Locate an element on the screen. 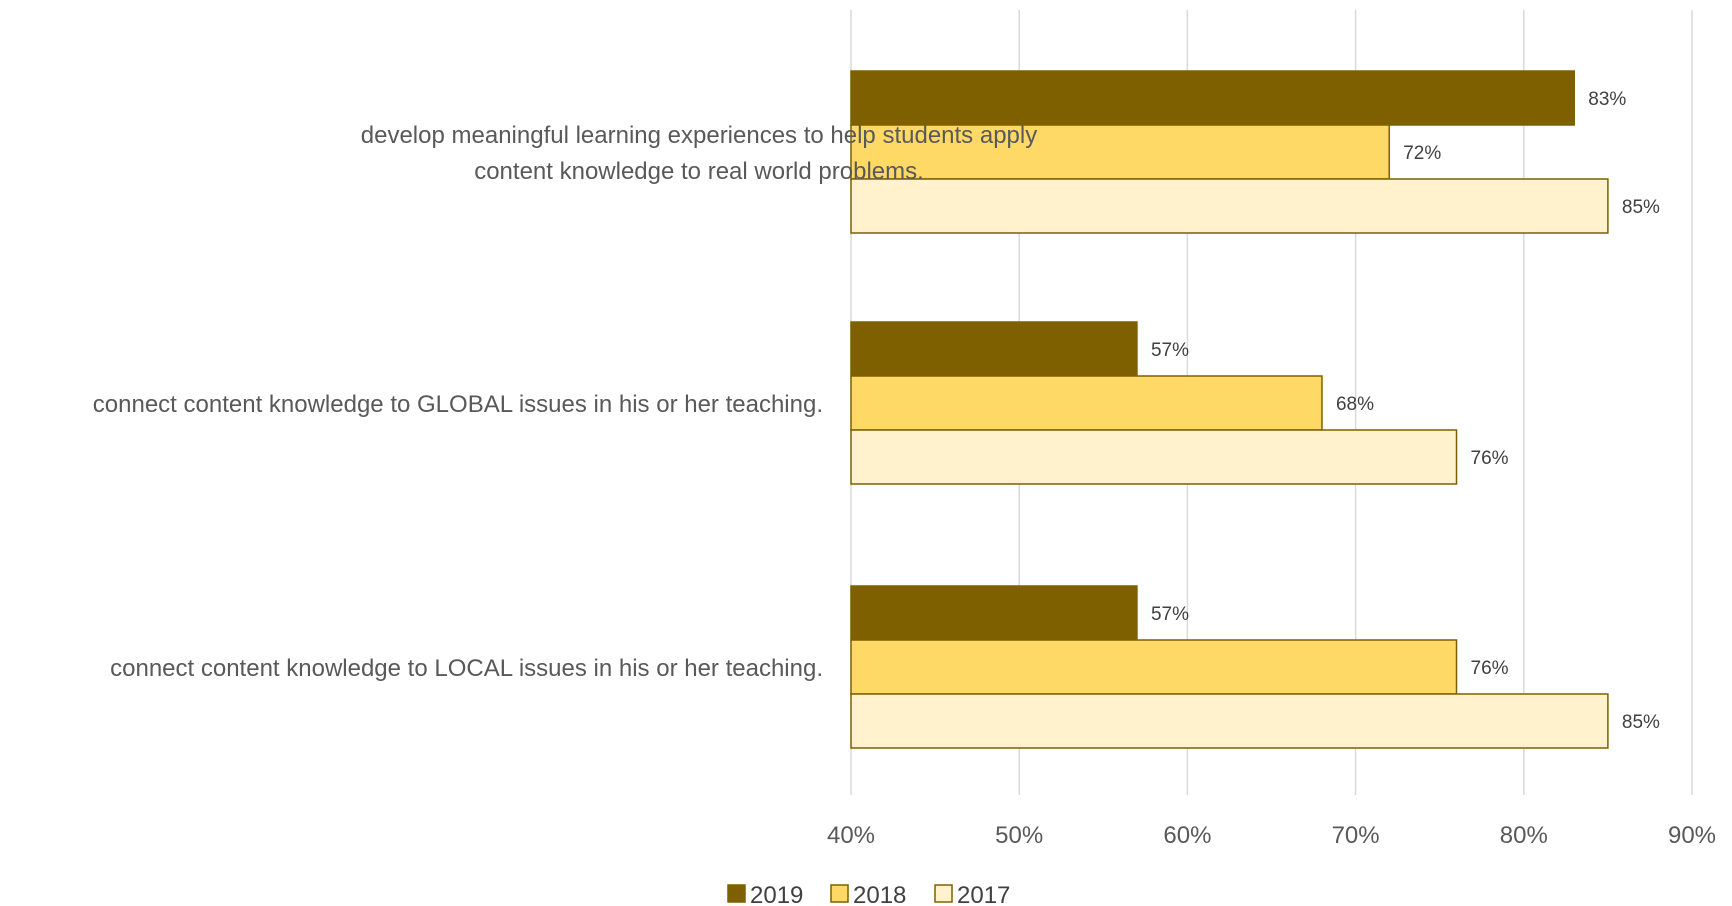 The height and width of the screenshot is (906, 1732). bar-2018-cat2 is located at coordinates (1086, 403).